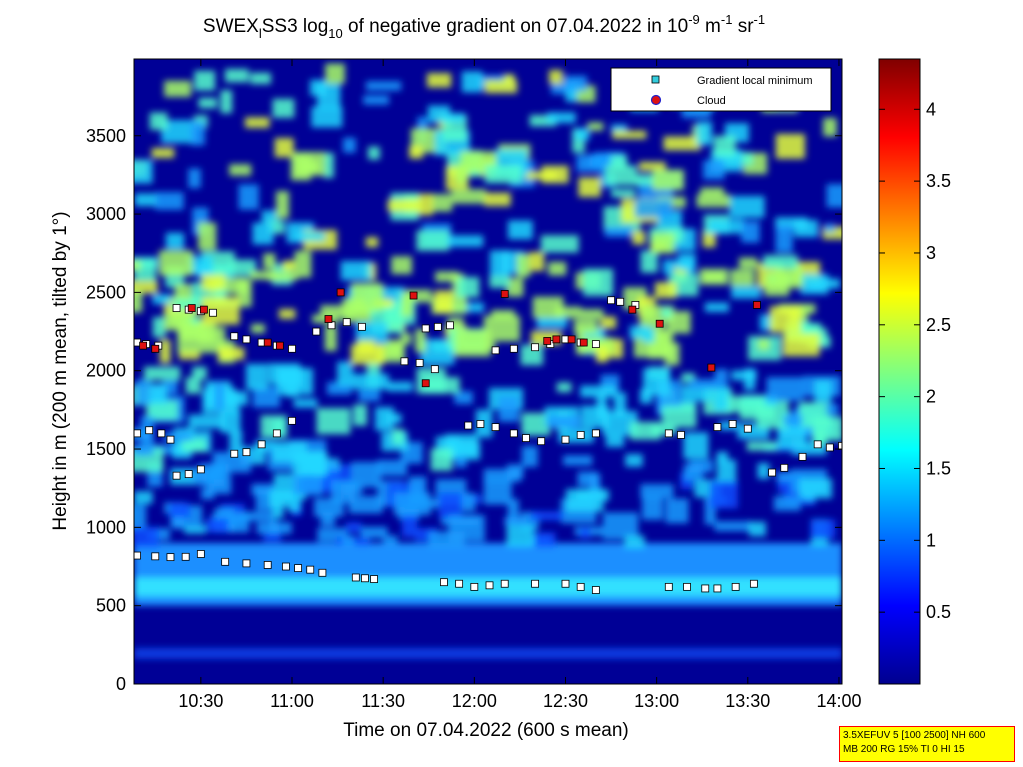  Describe the element at coordinates (656, 701) in the screenshot. I see `x-tick-label: 13:00` at that location.